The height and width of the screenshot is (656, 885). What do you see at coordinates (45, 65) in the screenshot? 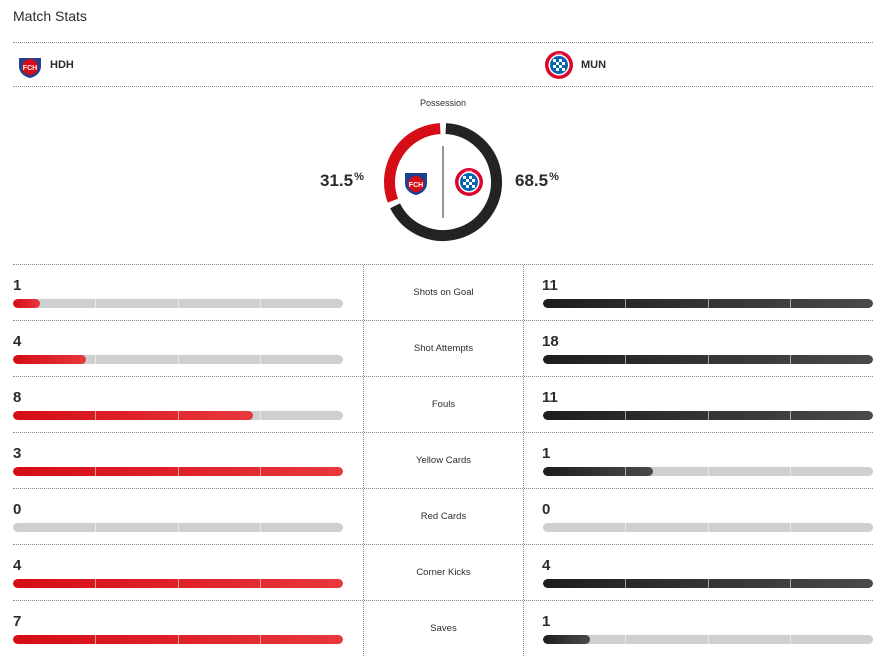
I see `home-team: FCH HDH` at bounding box center [45, 65].